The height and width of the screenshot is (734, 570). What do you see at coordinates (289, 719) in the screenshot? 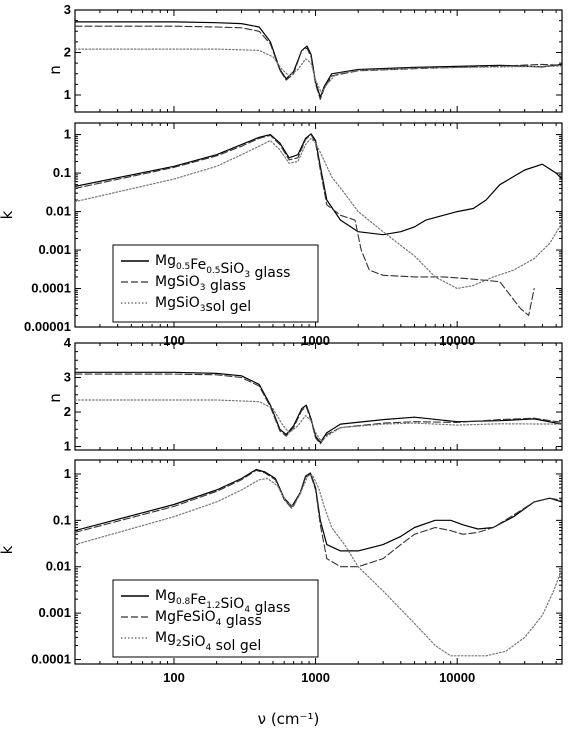
I see `x-axis-label: ν (cm⁻¹)` at bounding box center [289, 719].